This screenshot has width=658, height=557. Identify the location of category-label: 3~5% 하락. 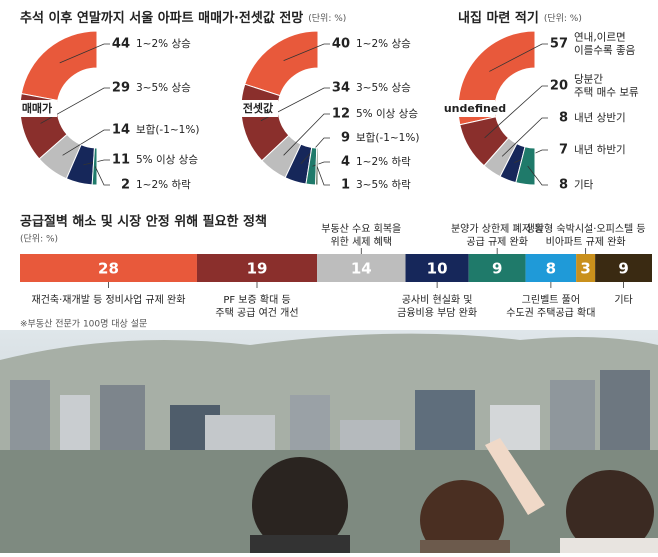
(383, 184).